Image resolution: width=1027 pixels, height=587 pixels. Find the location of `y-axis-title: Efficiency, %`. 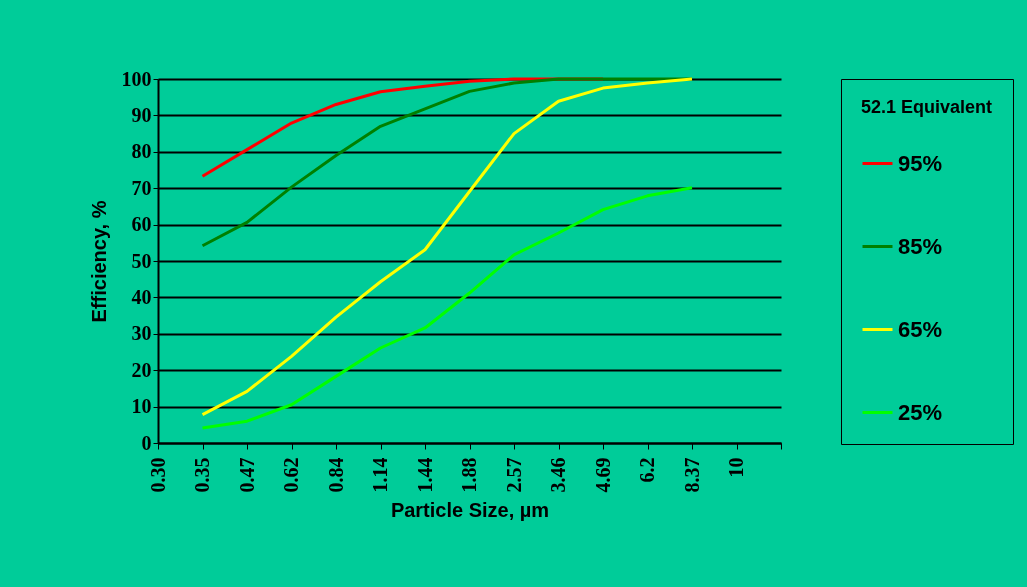

y-axis-title: Efficiency, % is located at coordinates (98, 261).